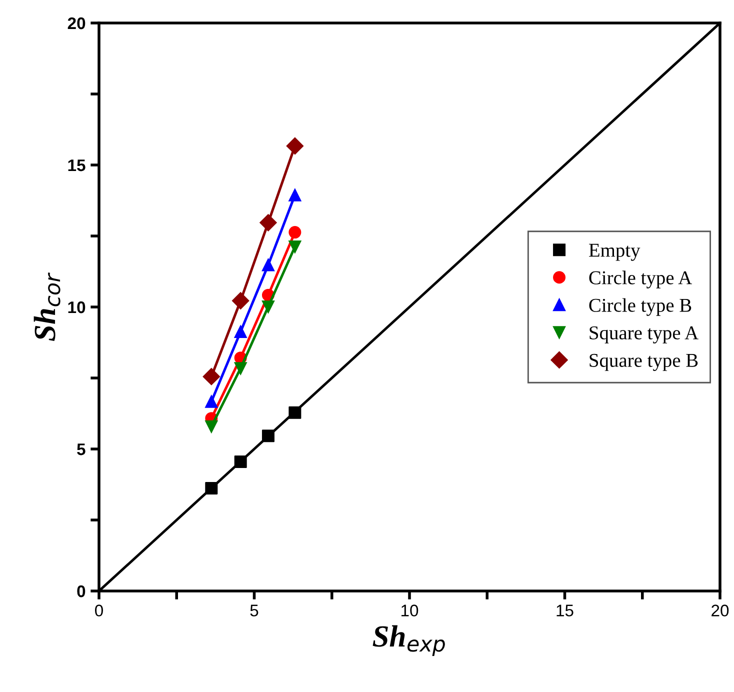 This screenshot has height=692, width=734. I want to click on y-tick-label: 5, so click(81, 450).